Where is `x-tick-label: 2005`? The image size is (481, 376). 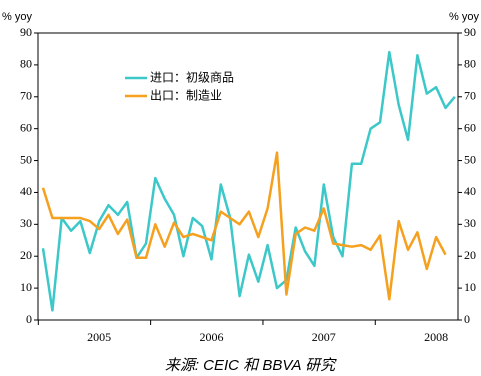 x-tick-label: 2005 is located at coordinates (99, 337).